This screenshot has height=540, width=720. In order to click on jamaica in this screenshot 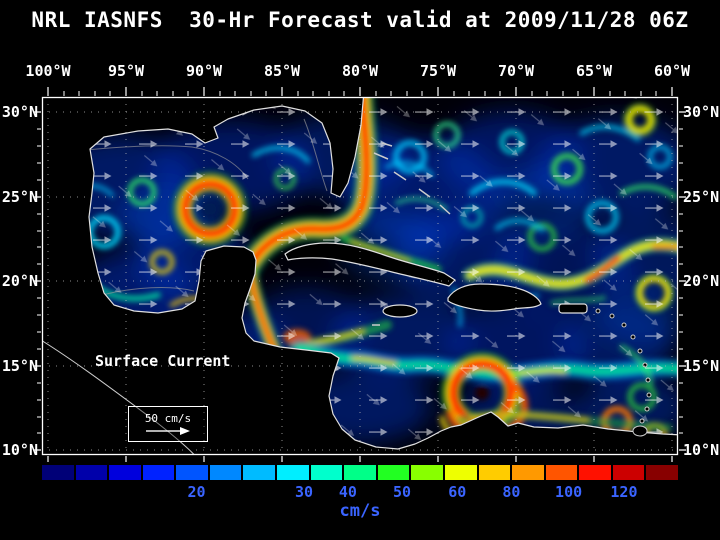, I will do `click(400, 311)`.